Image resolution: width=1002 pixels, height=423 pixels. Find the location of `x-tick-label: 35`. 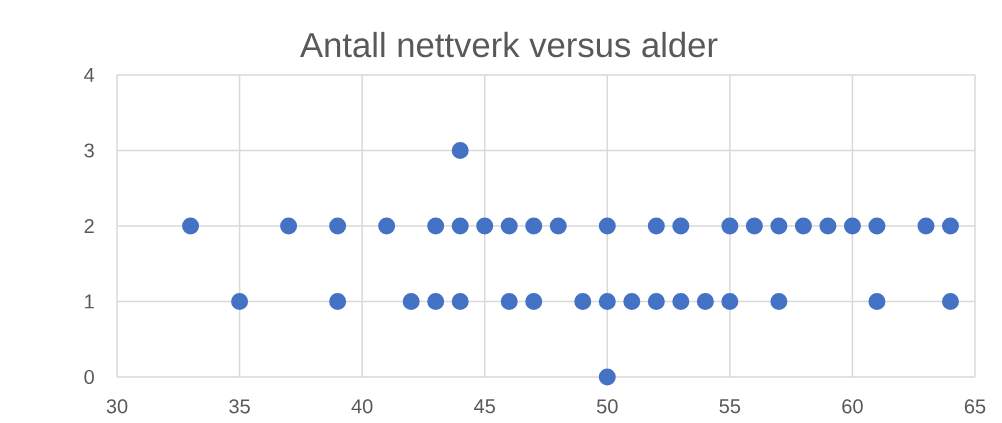

x-tick-label: 35 is located at coordinates (239, 406).